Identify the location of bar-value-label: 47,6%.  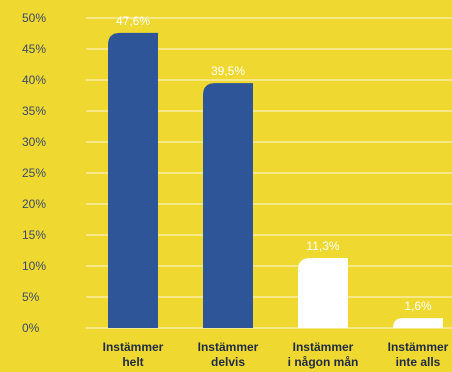
(133, 21).